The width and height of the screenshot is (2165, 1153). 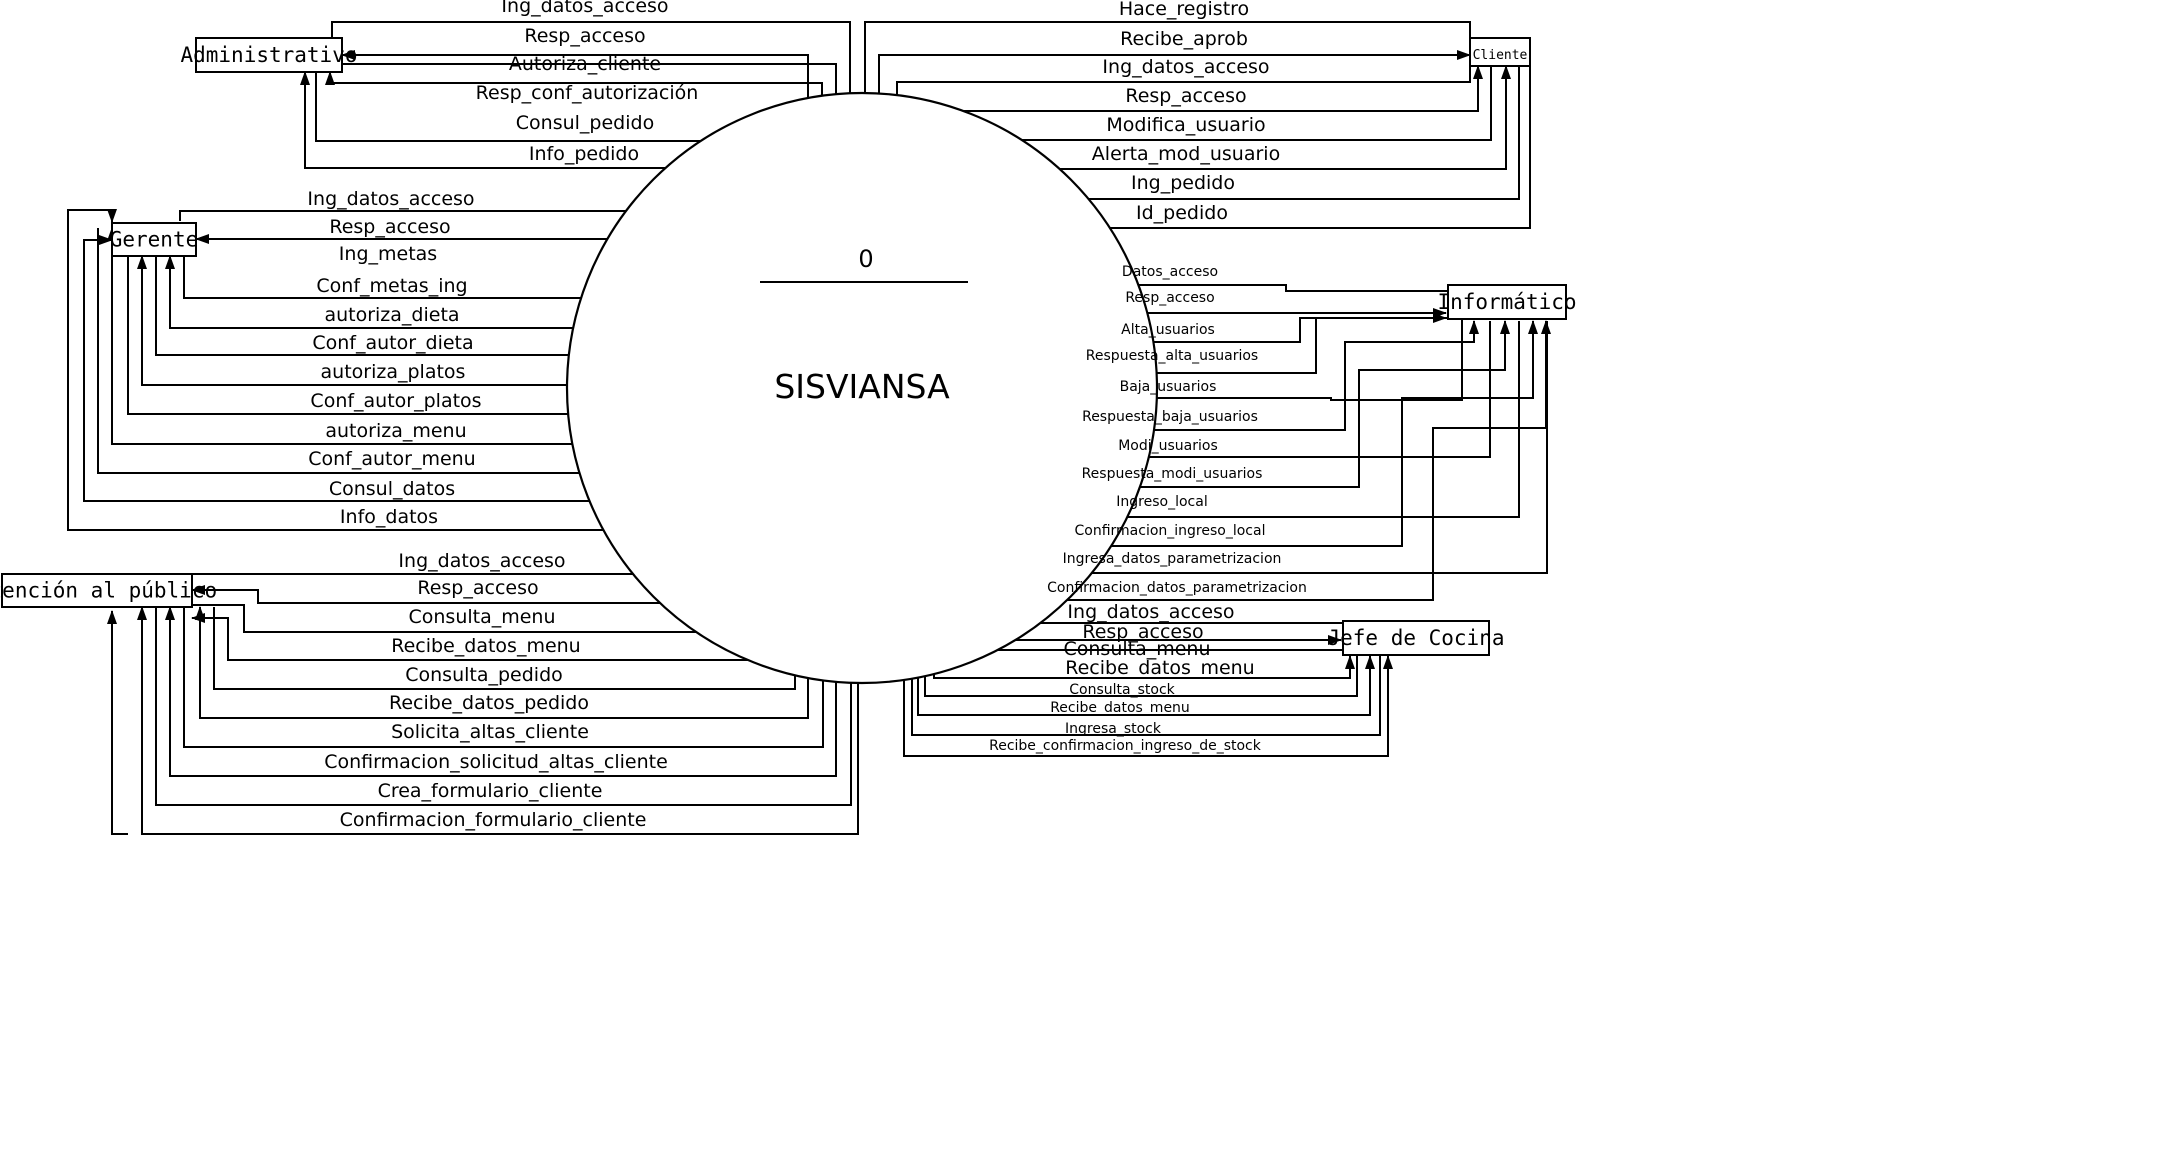 What do you see at coordinates (1186, 154) in the screenshot?
I see `flow-label-cliente-alerta-mod-usuario: Alerta_mod_usuario` at bounding box center [1186, 154].